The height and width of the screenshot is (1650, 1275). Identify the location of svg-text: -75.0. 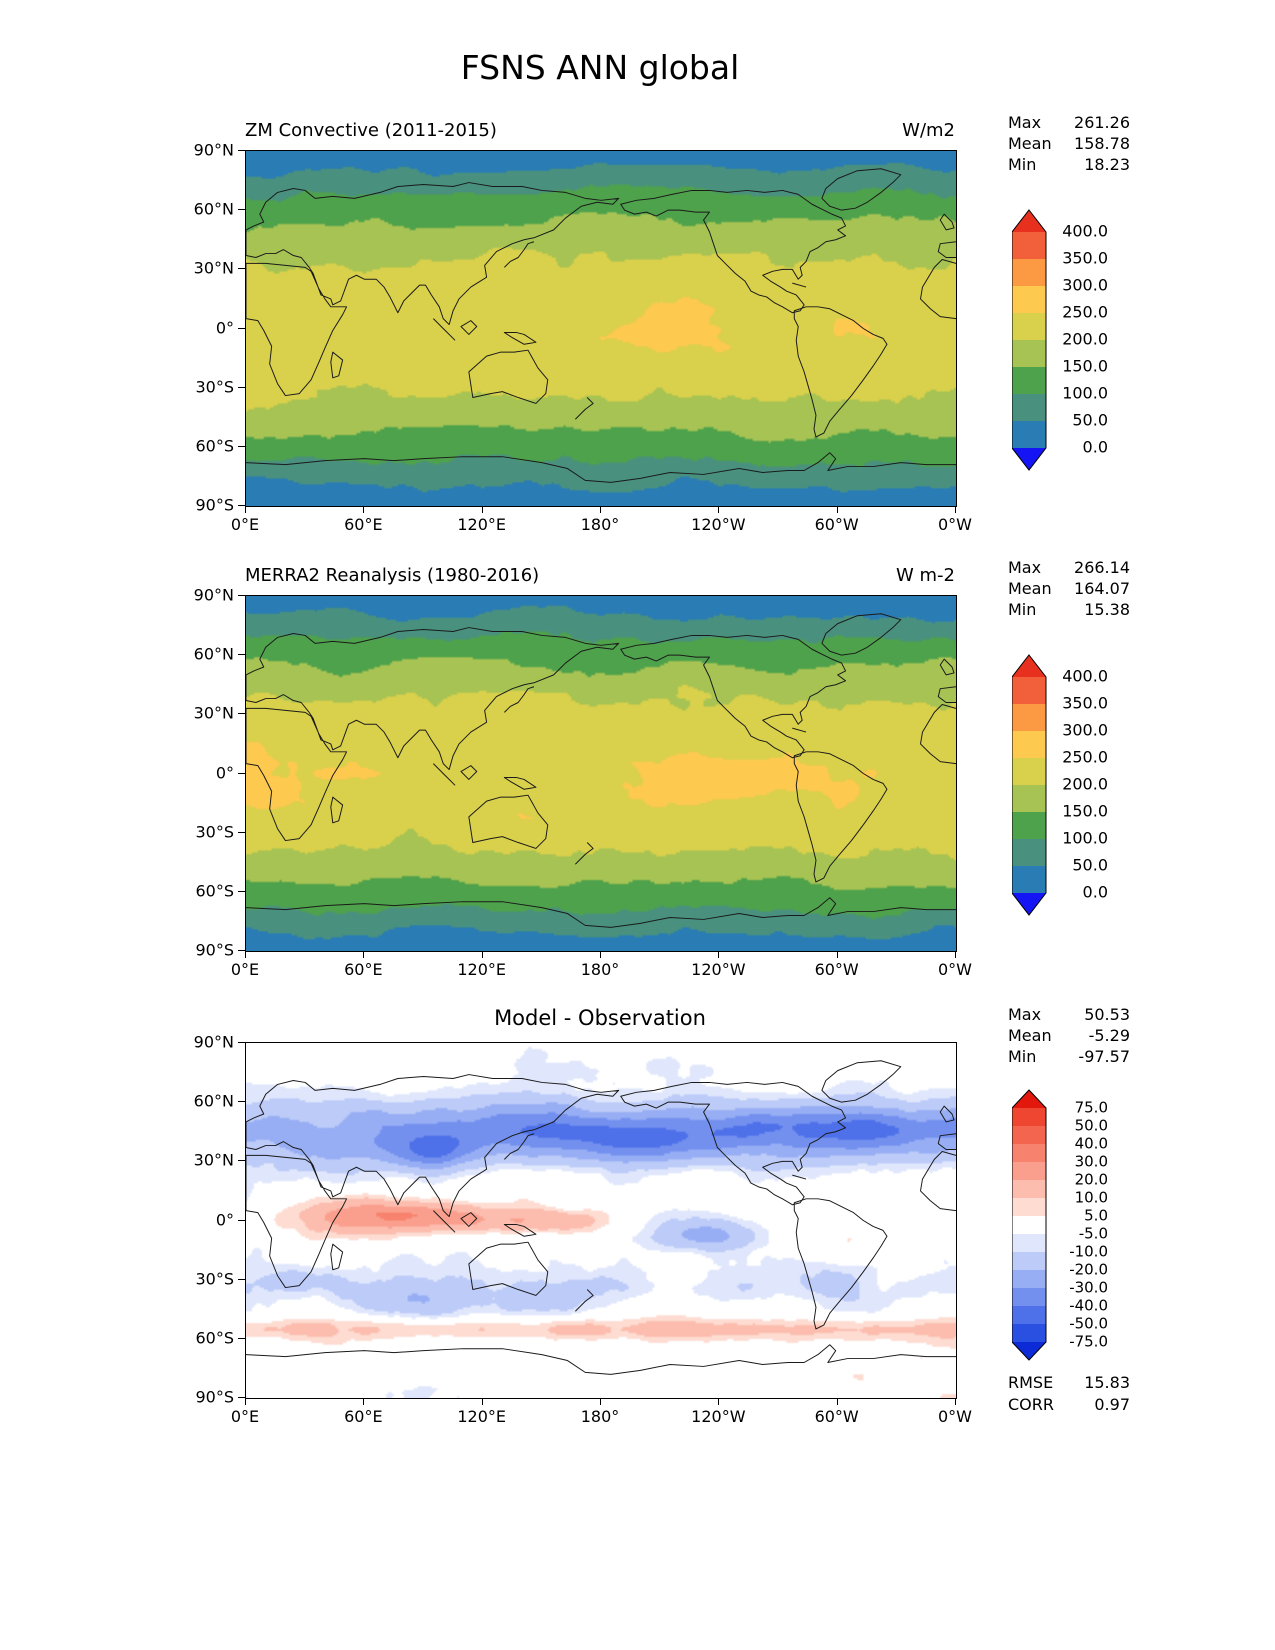
(1088, 1342).